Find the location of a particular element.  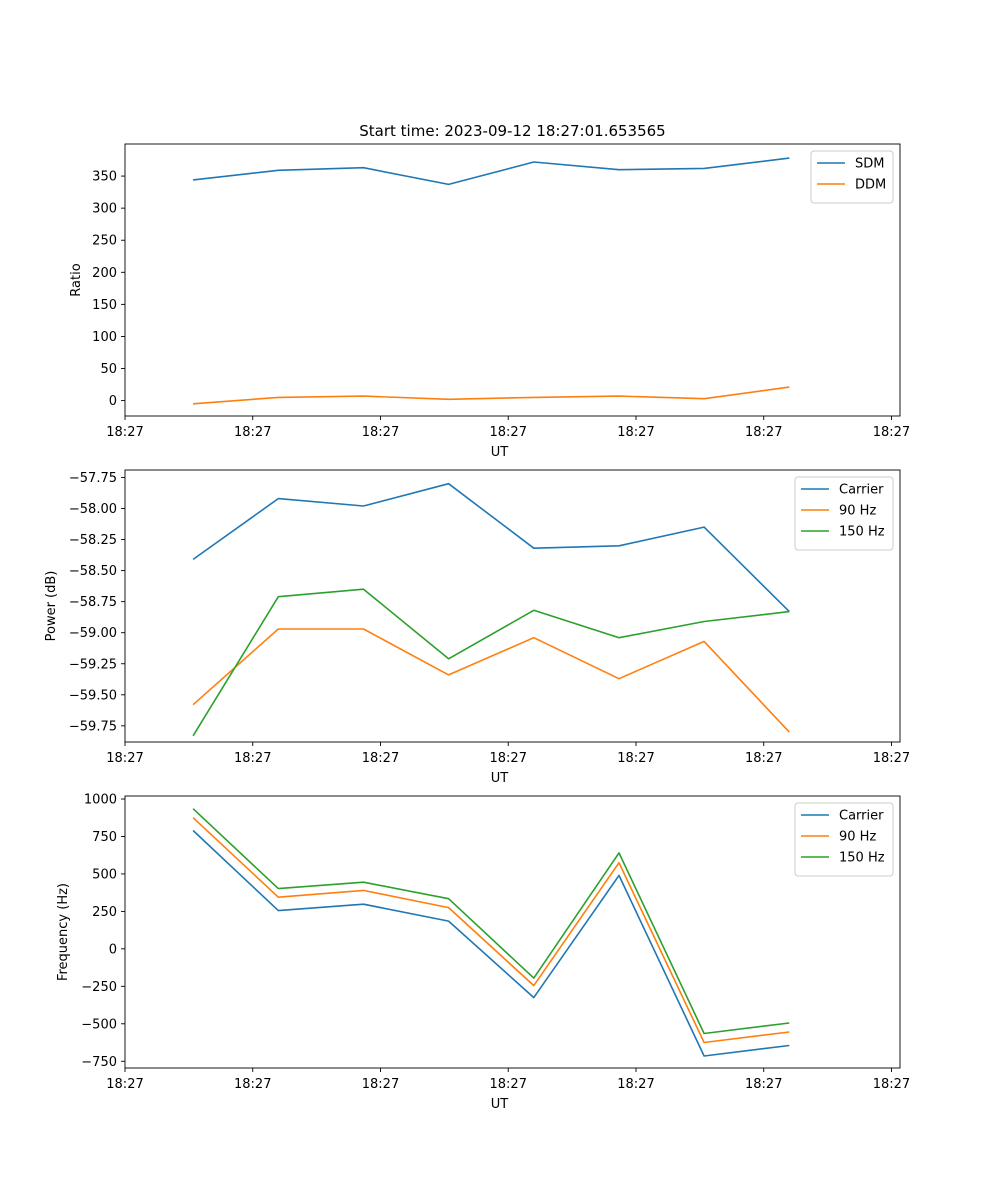

y-tick-label: −58.00 is located at coordinates (93, 509).